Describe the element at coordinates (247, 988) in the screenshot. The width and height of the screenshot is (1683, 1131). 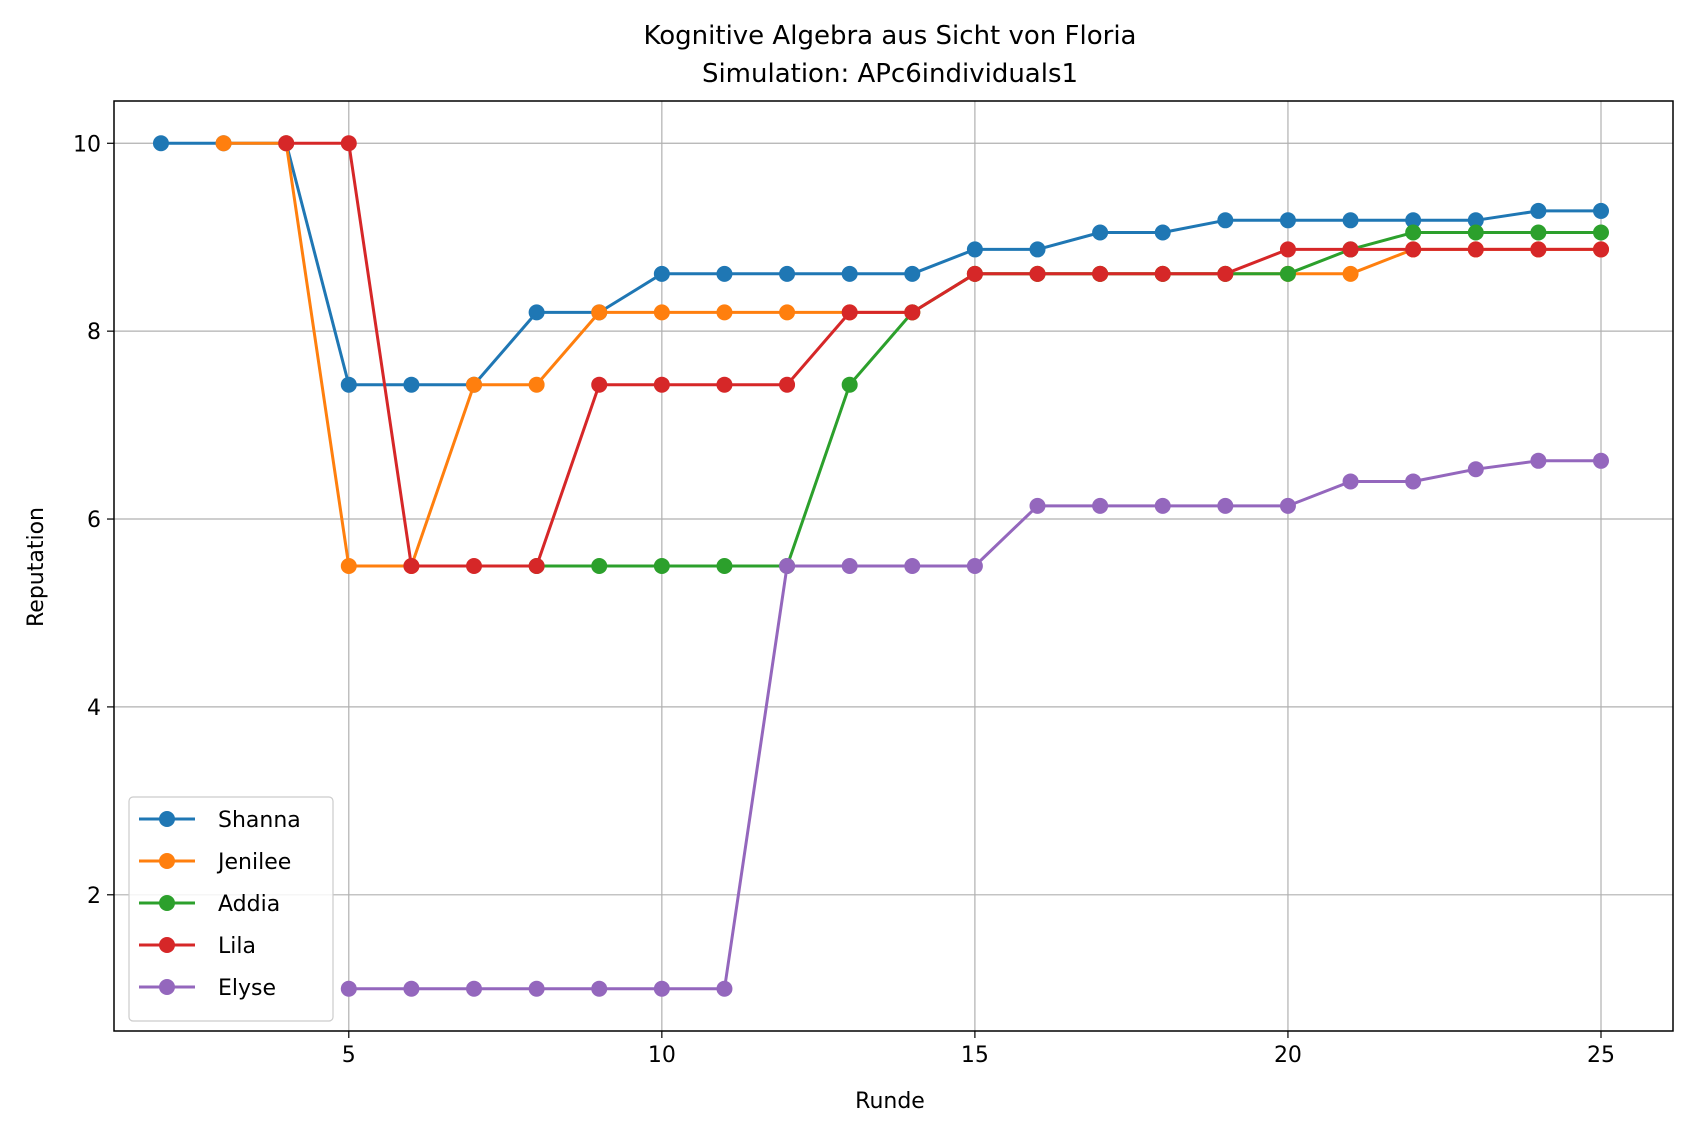
I see `legend-label-elyse: Elyse` at that location.